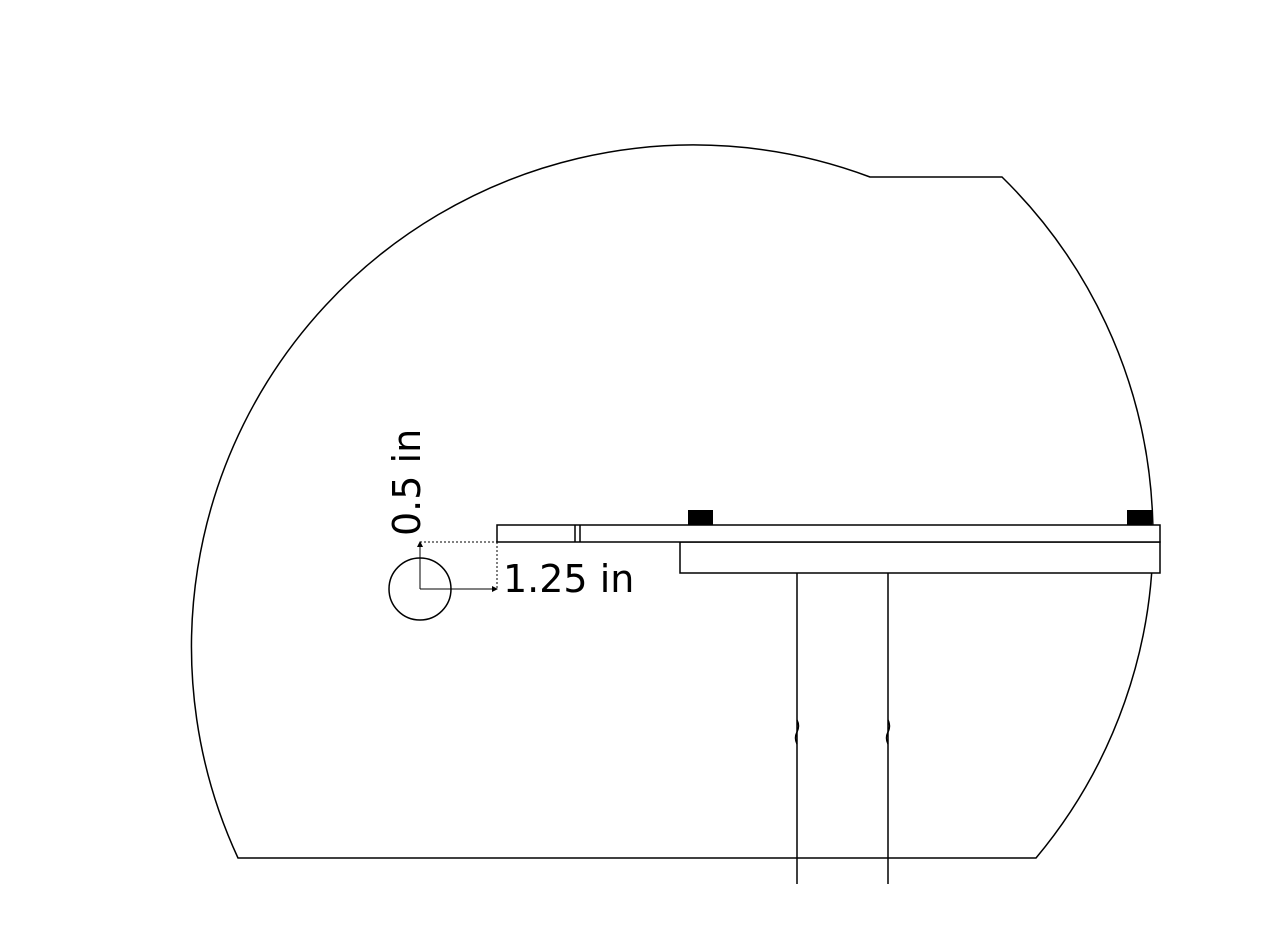  Describe the element at coordinates (797, 732) in the screenshot. I see `shaft-break-left` at that location.